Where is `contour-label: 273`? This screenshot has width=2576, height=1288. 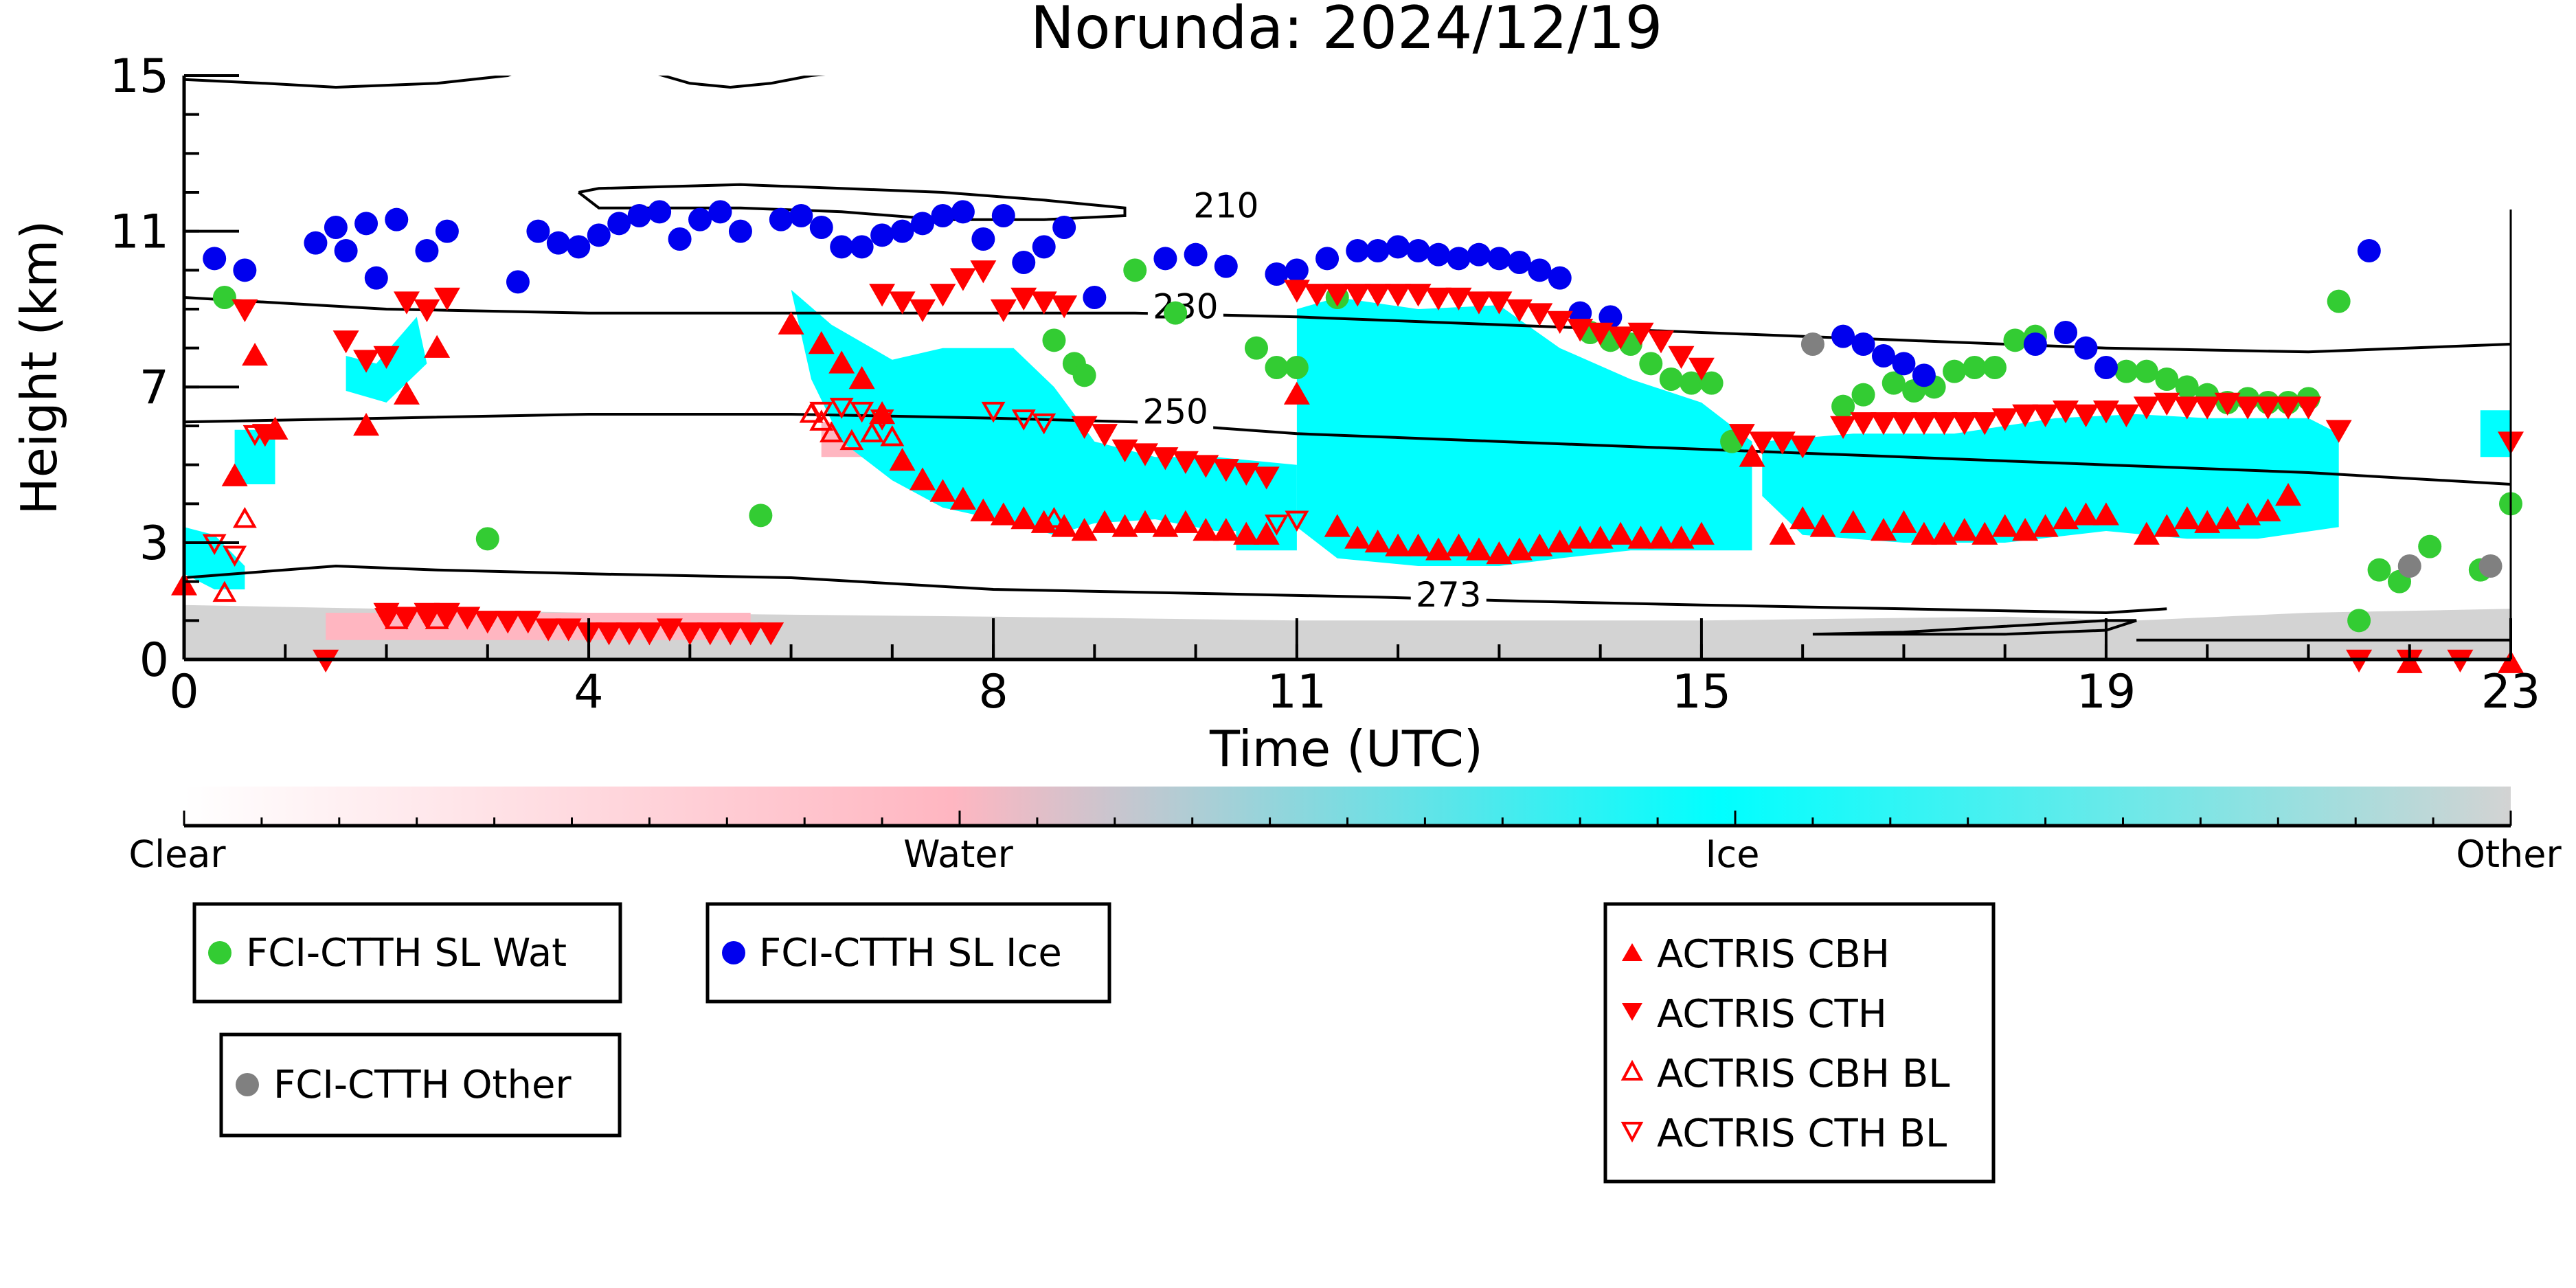 contour-label: 273 is located at coordinates (1448, 595).